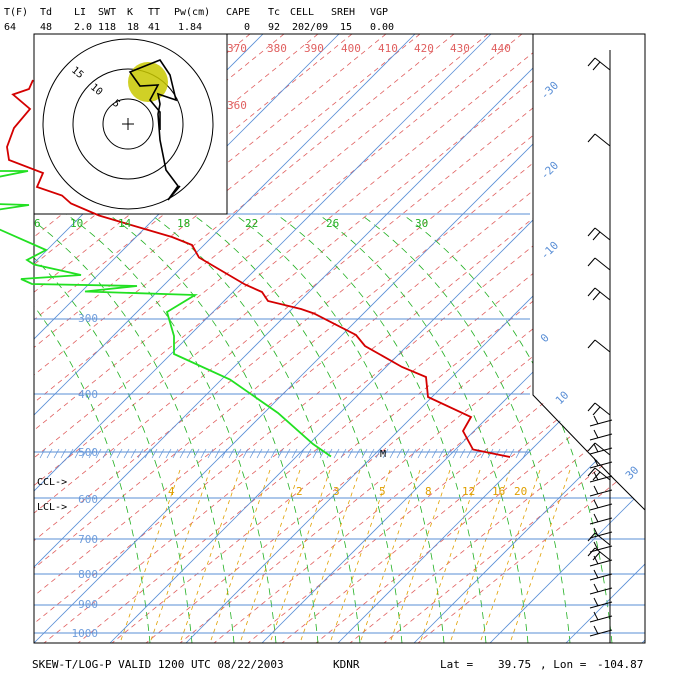 The height and width of the screenshot is (684, 680). I want to click on hodograph-ring, so click(128, 124).